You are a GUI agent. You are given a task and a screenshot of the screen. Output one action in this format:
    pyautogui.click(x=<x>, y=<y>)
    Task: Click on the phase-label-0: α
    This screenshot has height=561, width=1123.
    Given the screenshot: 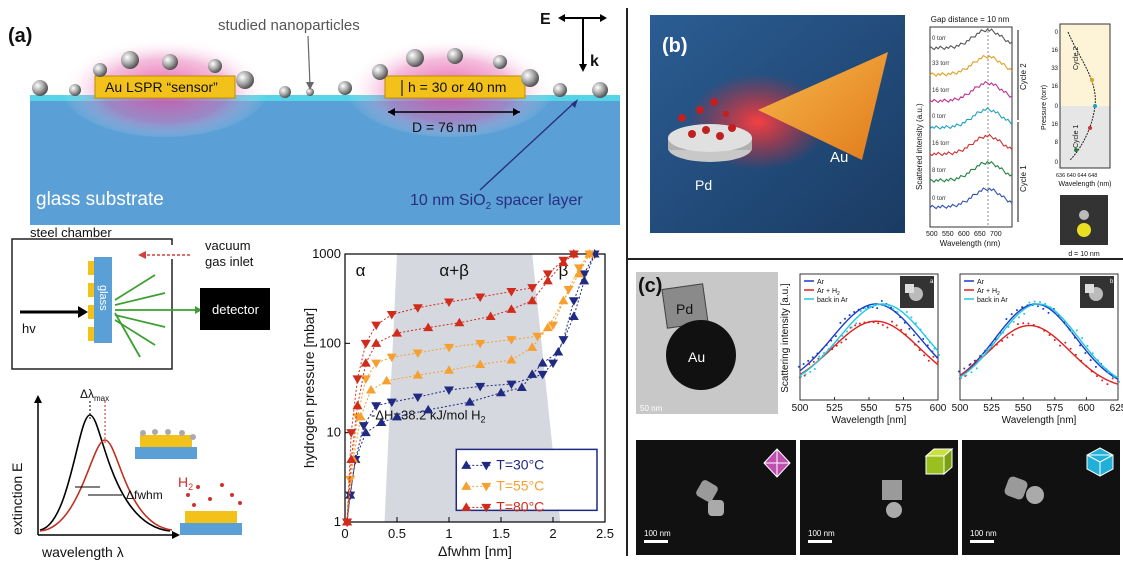 What is the action you would take?
    pyautogui.click(x=361, y=270)
    